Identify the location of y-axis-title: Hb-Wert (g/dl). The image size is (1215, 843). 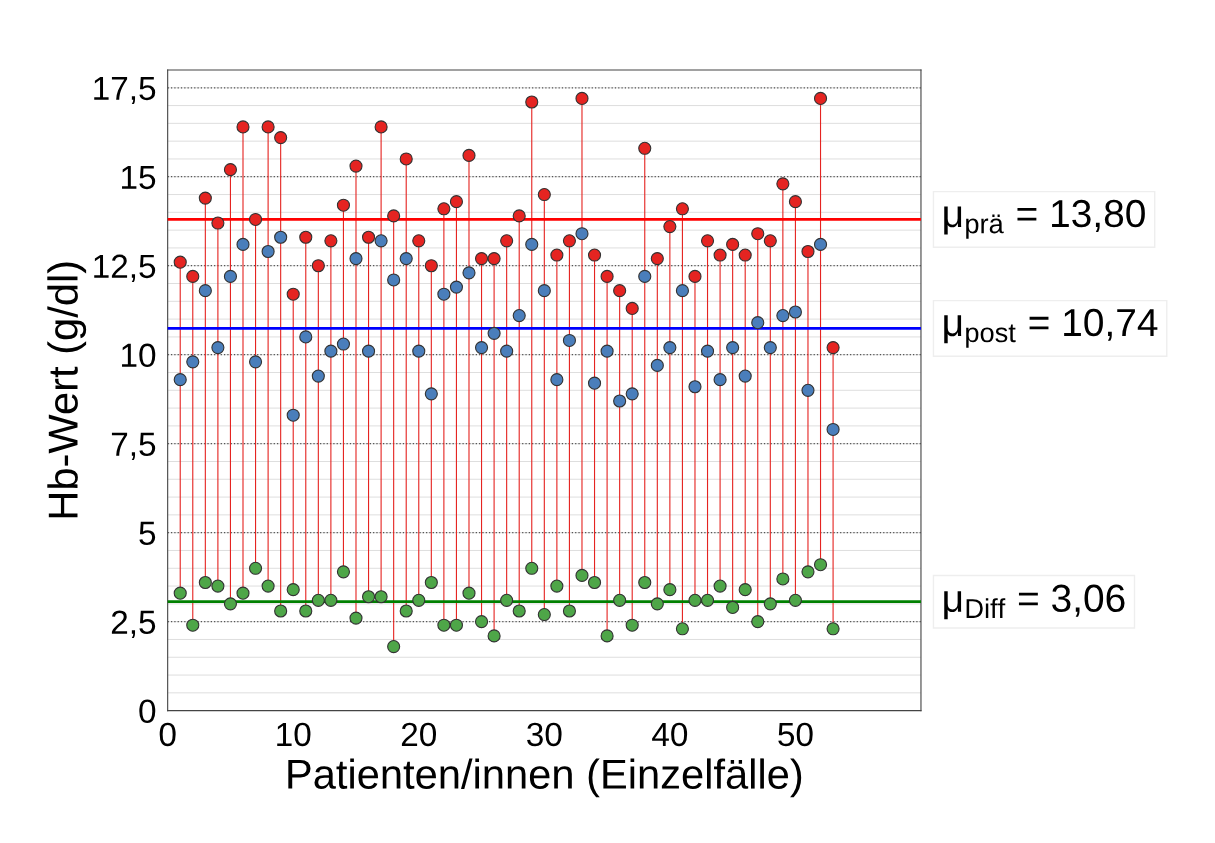
(67, 390).